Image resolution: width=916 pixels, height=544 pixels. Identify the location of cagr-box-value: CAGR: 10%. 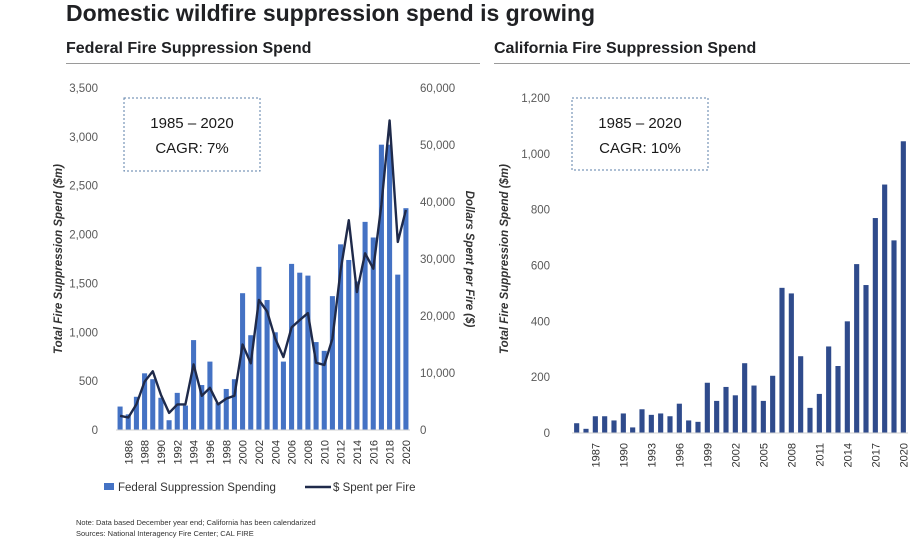
(640, 148).